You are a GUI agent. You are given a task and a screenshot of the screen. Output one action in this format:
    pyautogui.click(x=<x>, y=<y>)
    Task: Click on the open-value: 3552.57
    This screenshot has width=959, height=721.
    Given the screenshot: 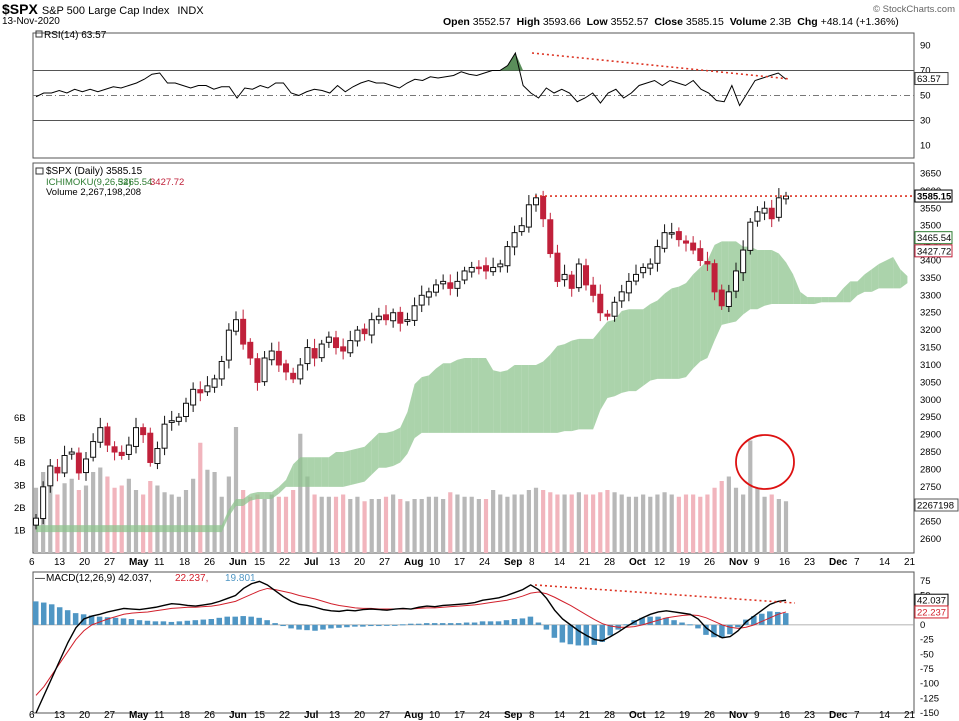 What is the action you would take?
    pyautogui.click(x=491, y=22)
    